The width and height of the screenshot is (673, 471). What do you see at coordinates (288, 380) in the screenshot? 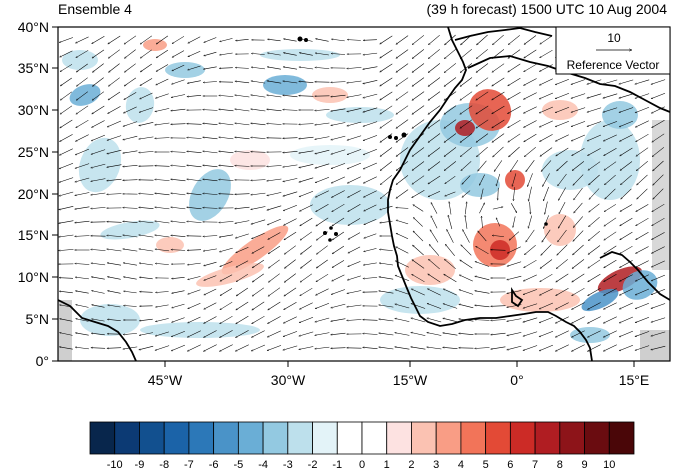
I see `lon-tick-label: 30°W` at bounding box center [288, 380].